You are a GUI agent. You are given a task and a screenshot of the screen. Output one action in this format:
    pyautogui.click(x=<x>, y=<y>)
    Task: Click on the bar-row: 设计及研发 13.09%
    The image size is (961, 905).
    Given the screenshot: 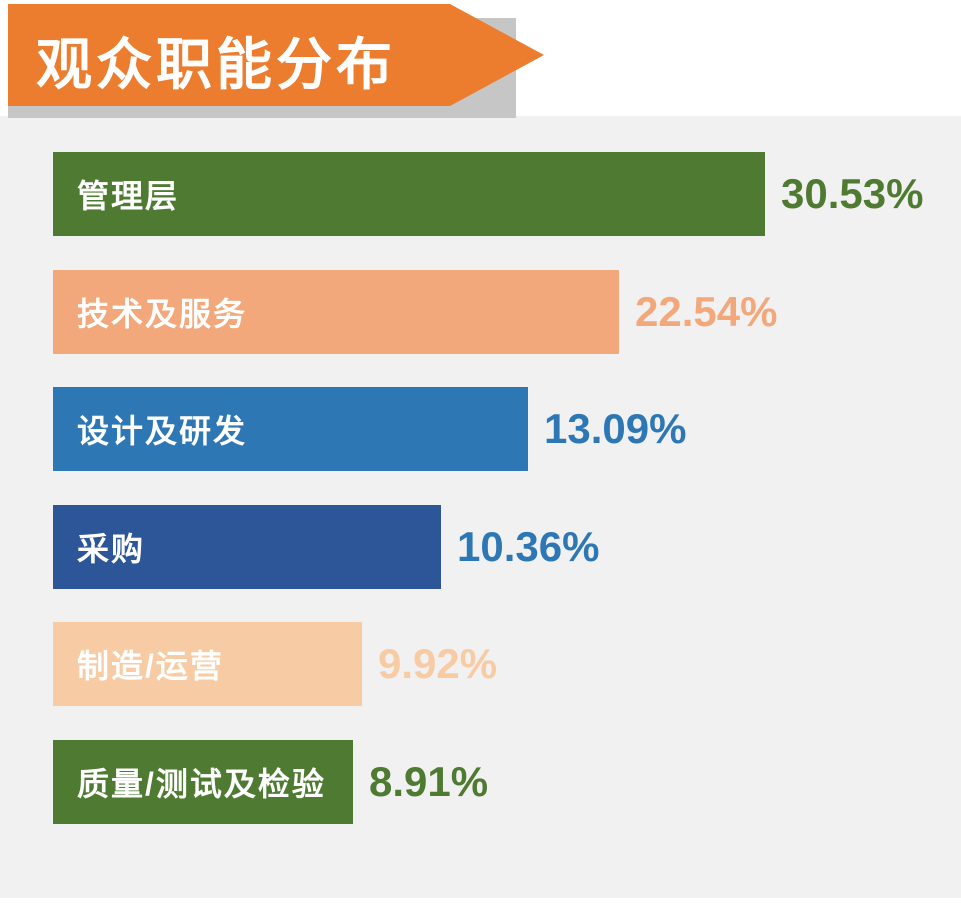 What is the action you would take?
    pyautogui.click(x=369, y=429)
    